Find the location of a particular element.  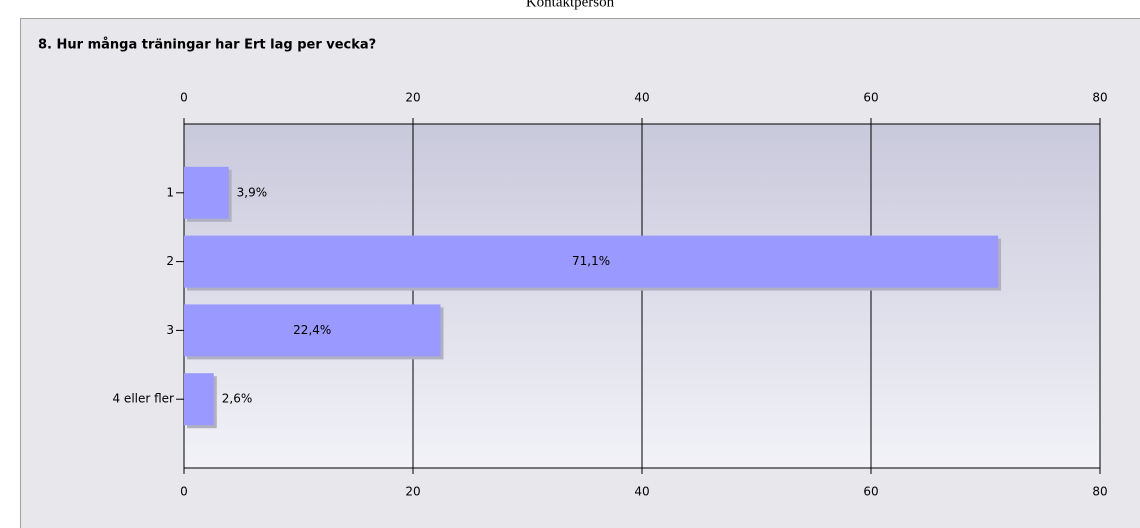

value-label: 2,6% is located at coordinates (237, 399).